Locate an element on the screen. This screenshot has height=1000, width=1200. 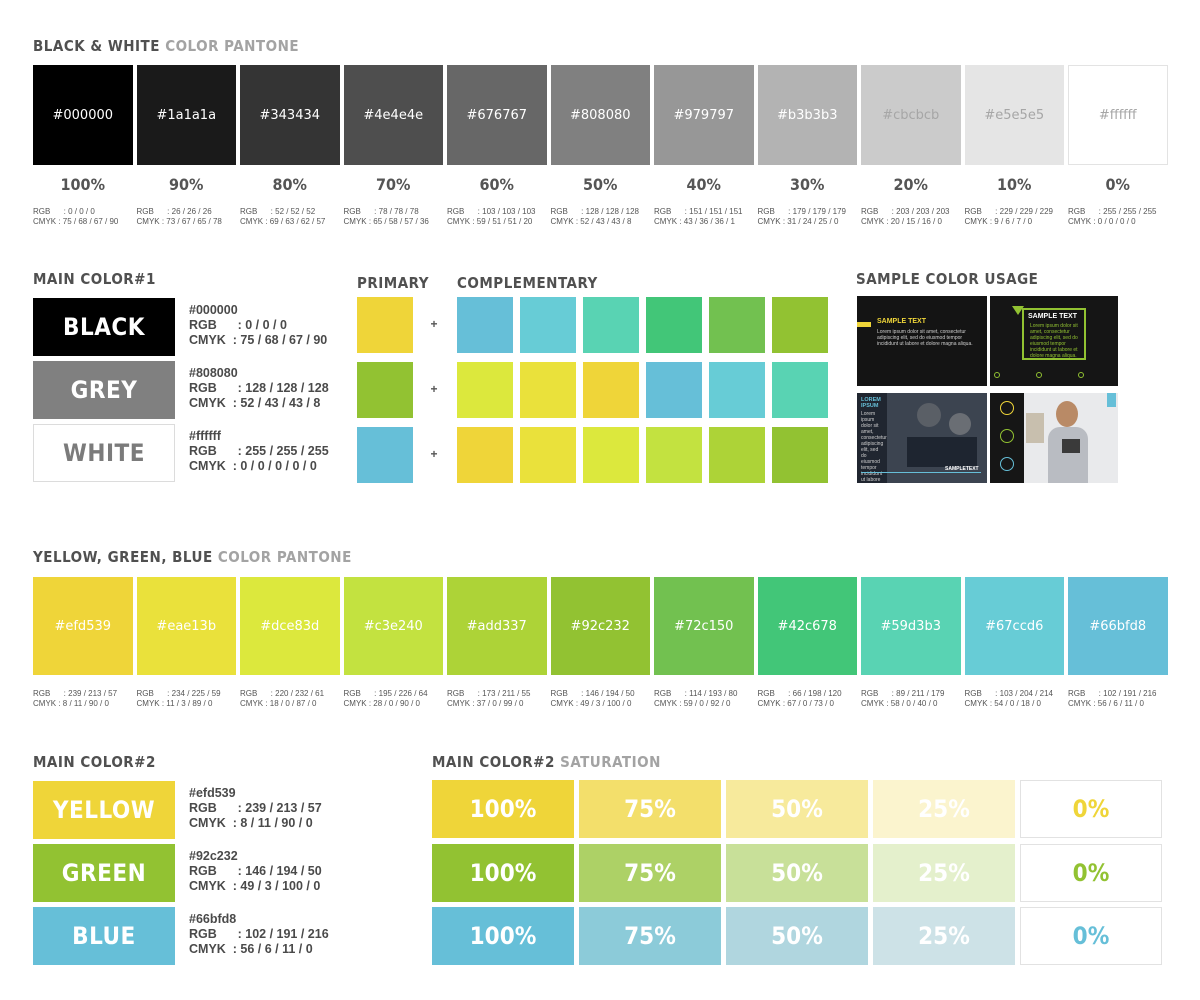
rgb-value: RGB : 255 / 255 / 255 is located at coordinates (1112, 211).